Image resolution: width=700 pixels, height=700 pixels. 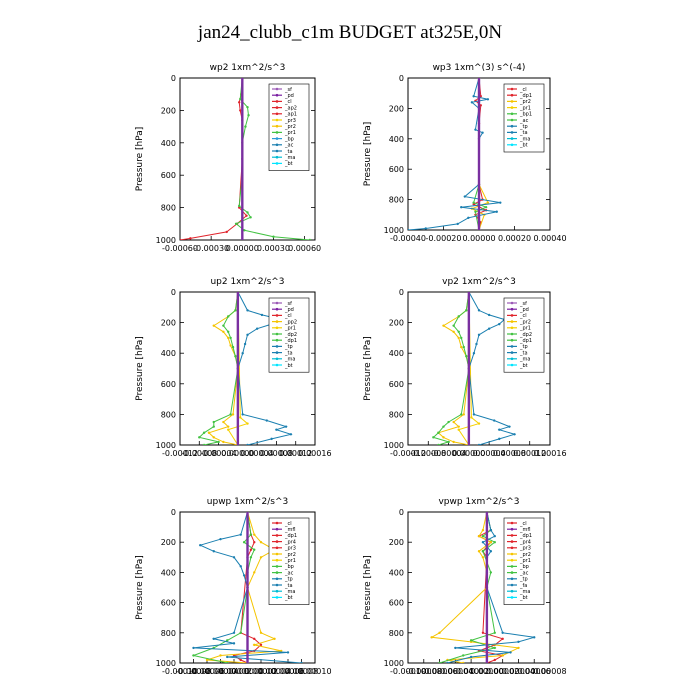 I want to click on legend-label-ta: _ta, so click(x=523, y=133).